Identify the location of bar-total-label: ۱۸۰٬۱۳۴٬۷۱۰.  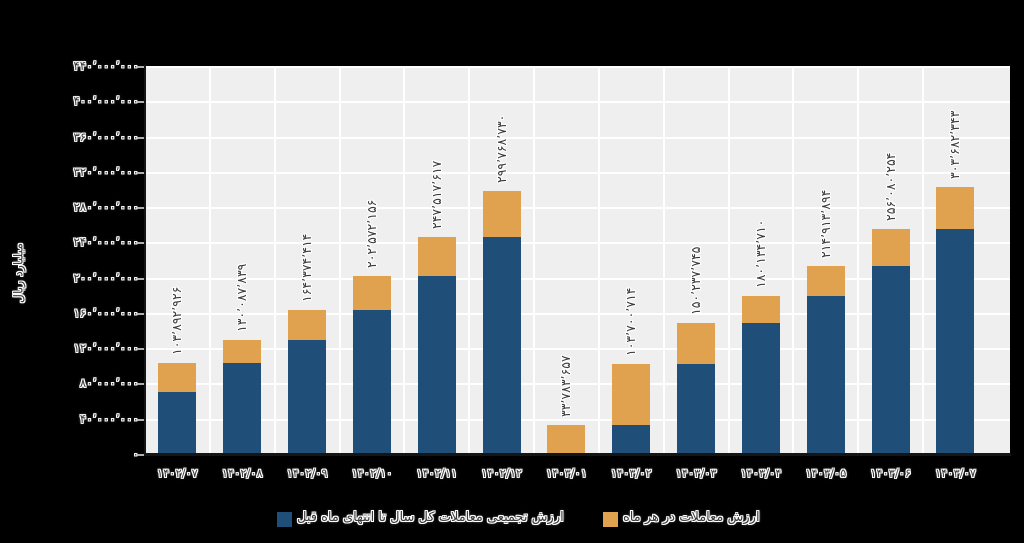
(760, 254).